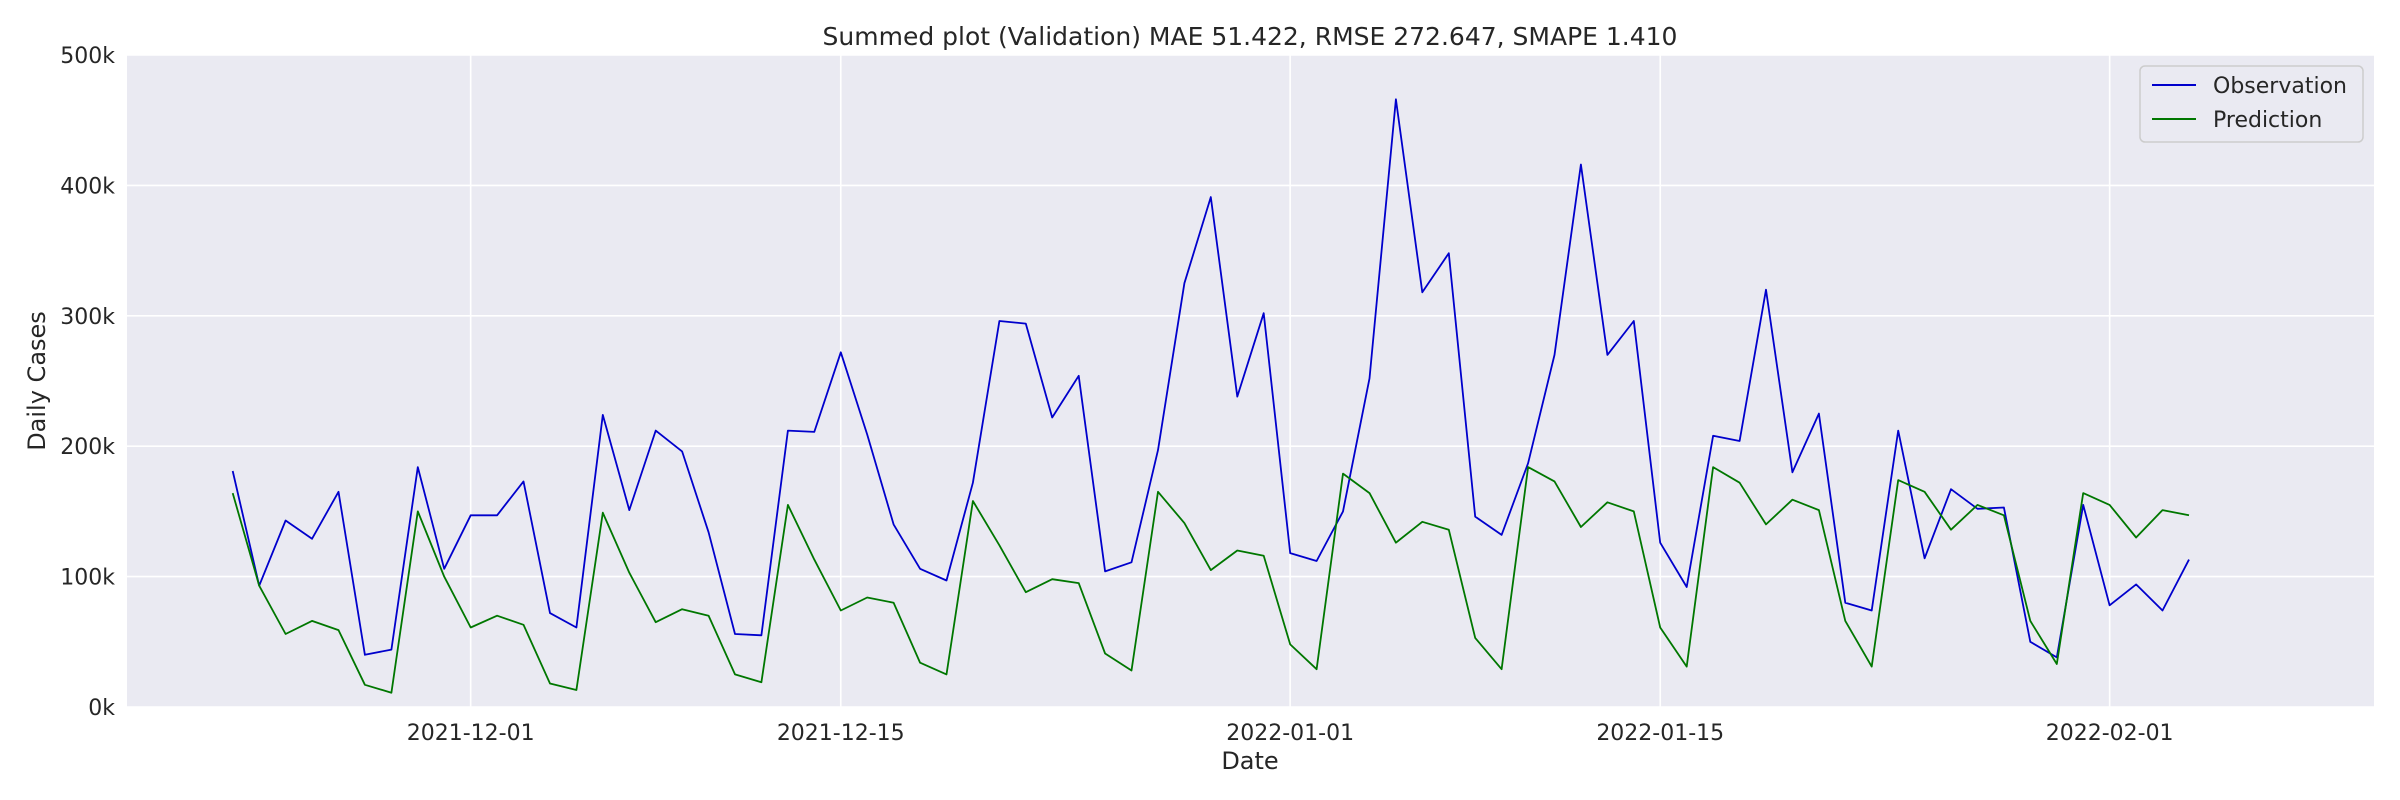 The width and height of the screenshot is (2400, 800). I want to click on y-axis-label: Daily Cases, so click(37, 381).